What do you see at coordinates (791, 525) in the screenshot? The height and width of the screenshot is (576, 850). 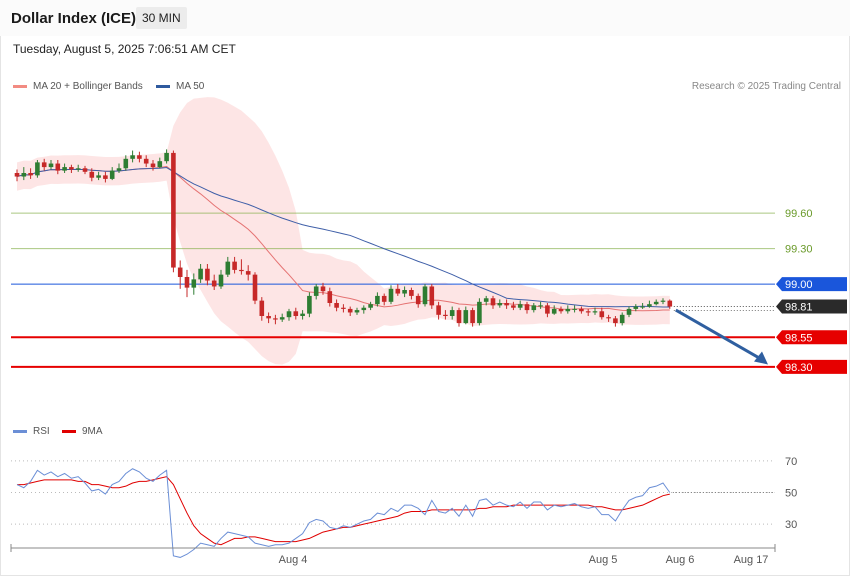 I see `rsi-tick-30: 30` at bounding box center [791, 525].